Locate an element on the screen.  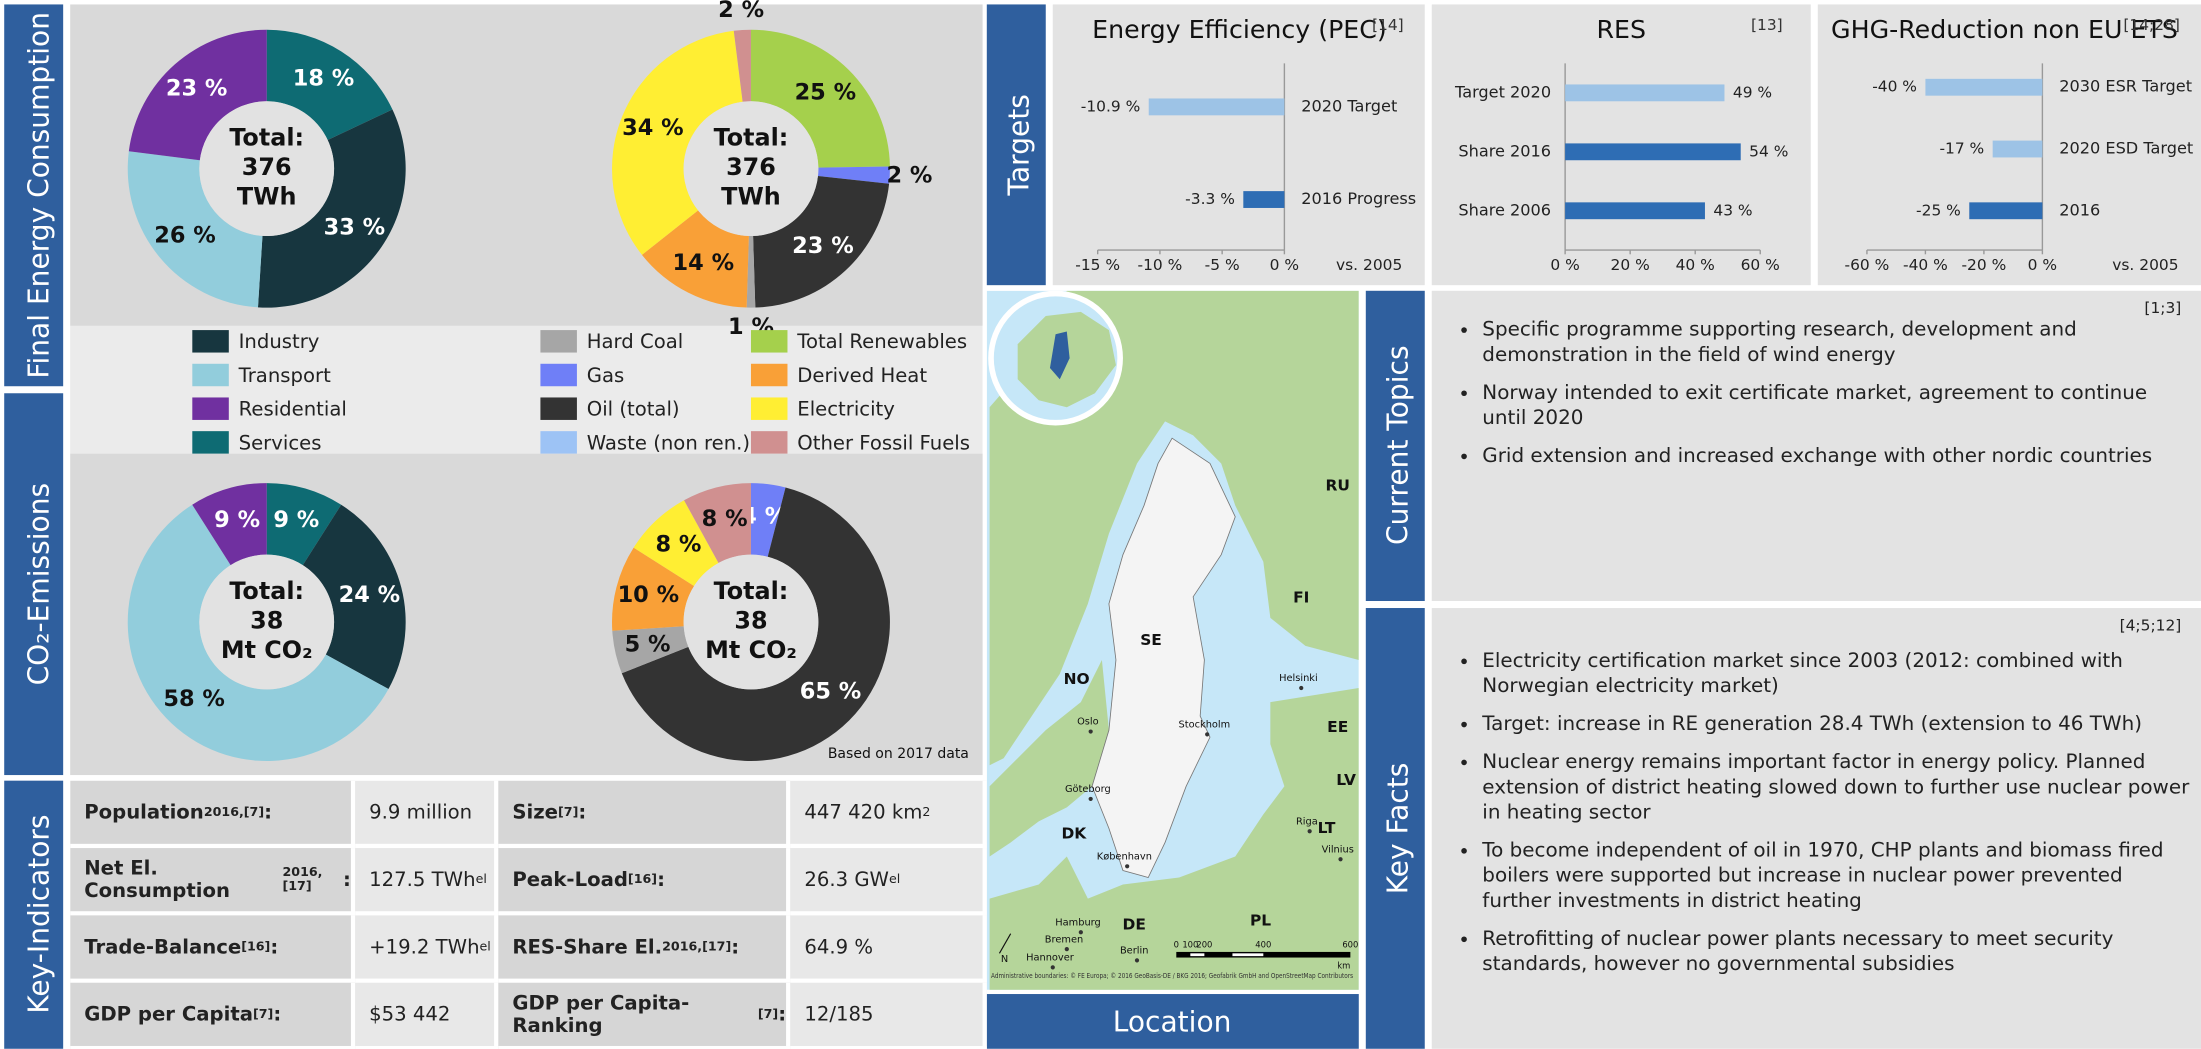
city-label: Riga is located at coordinates (1307, 821).